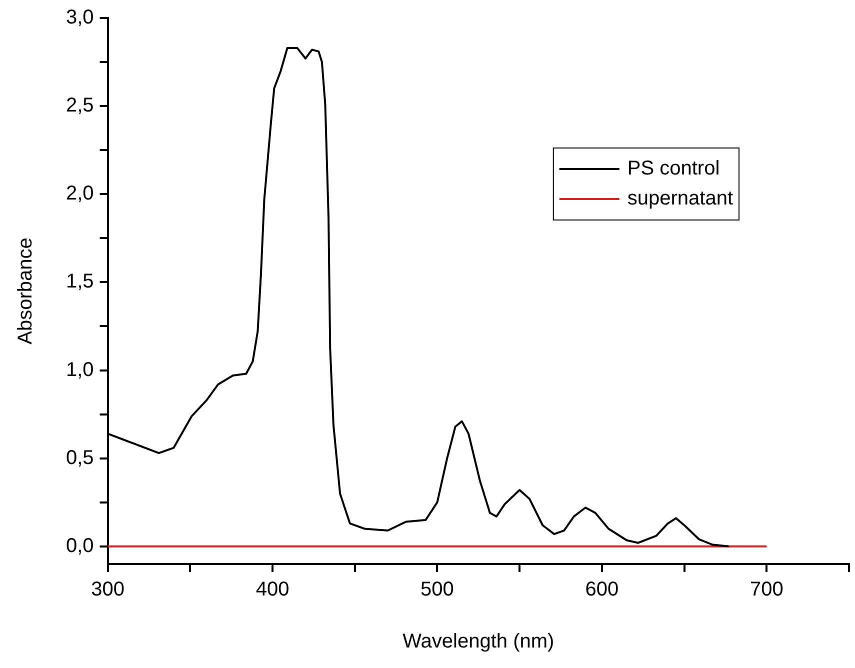  Describe the element at coordinates (80, 545) in the screenshot. I see `y-tick-label: 0,0` at that location.